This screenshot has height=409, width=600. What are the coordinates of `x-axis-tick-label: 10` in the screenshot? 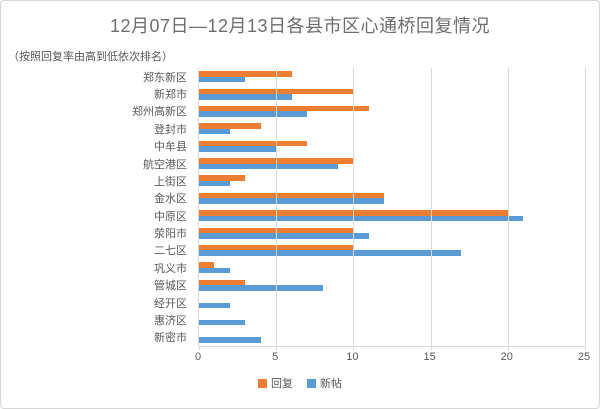 It's located at (352, 357).